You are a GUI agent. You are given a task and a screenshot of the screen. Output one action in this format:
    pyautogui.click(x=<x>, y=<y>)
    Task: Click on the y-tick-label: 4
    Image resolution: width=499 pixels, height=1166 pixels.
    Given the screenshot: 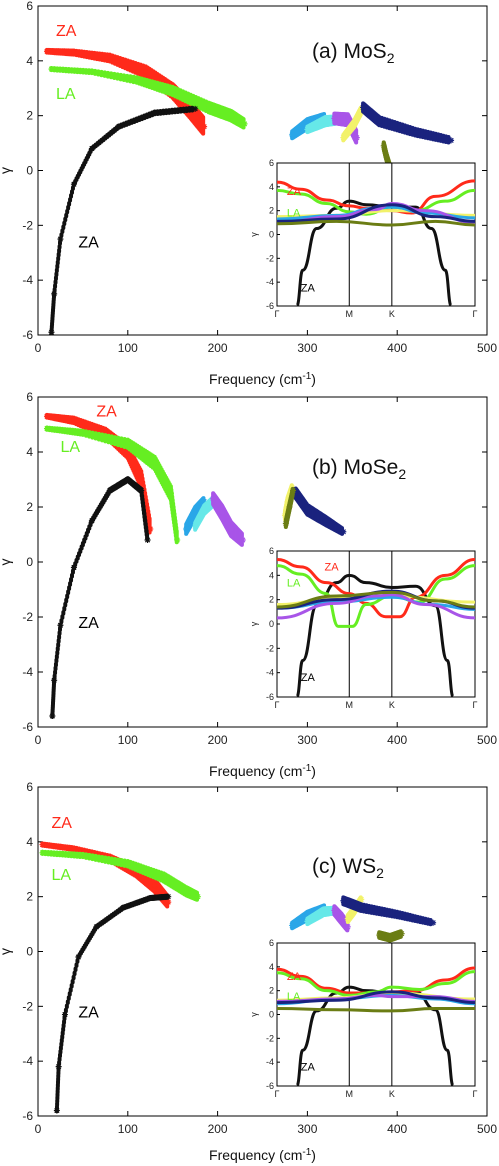 What is the action you would take?
    pyautogui.click(x=29, y=452)
    